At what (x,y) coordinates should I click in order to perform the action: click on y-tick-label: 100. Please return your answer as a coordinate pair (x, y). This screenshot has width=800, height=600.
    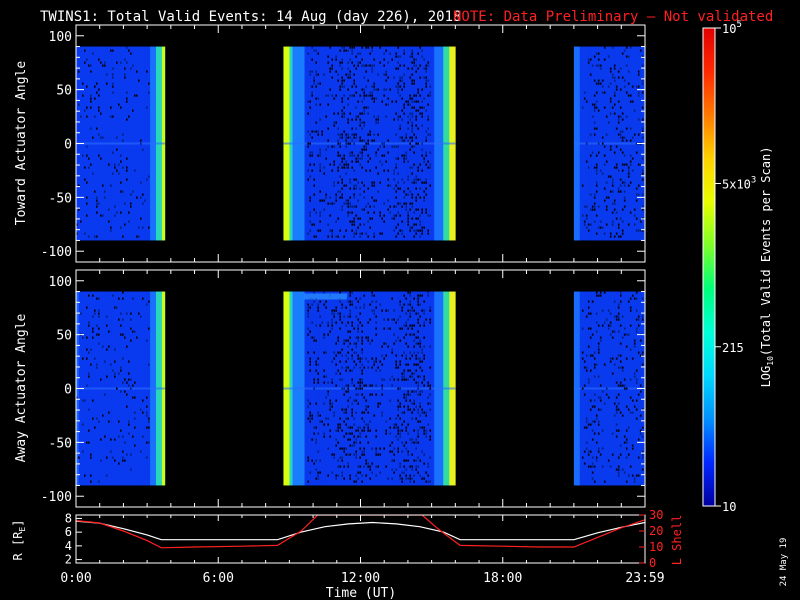
    Looking at the image, I should click on (60, 37).